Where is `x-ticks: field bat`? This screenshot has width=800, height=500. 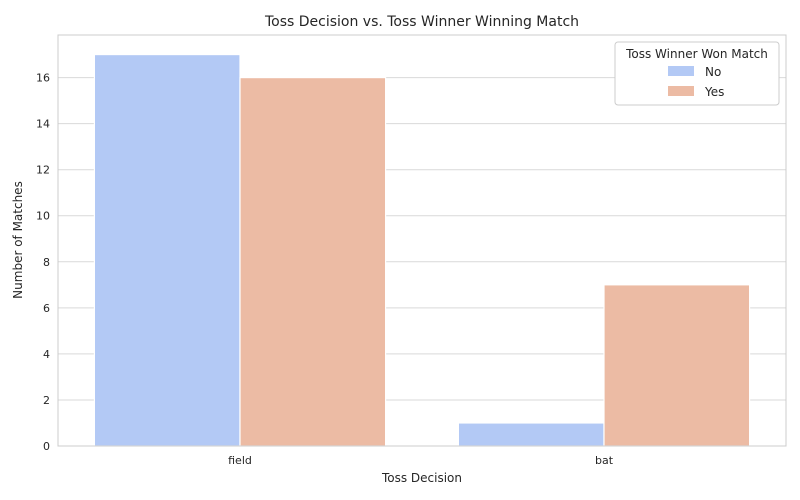 x-ticks: field bat is located at coordinates (421, 460).